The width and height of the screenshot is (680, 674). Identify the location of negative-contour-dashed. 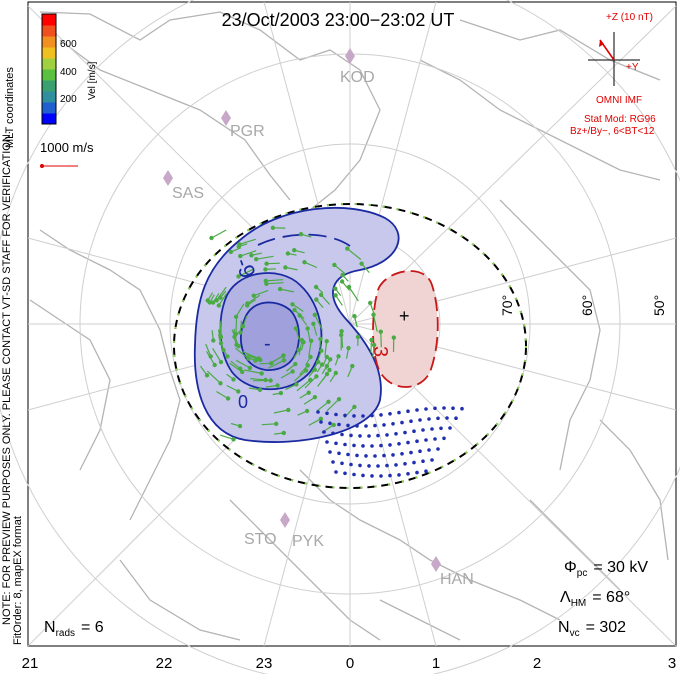
(304, 240).